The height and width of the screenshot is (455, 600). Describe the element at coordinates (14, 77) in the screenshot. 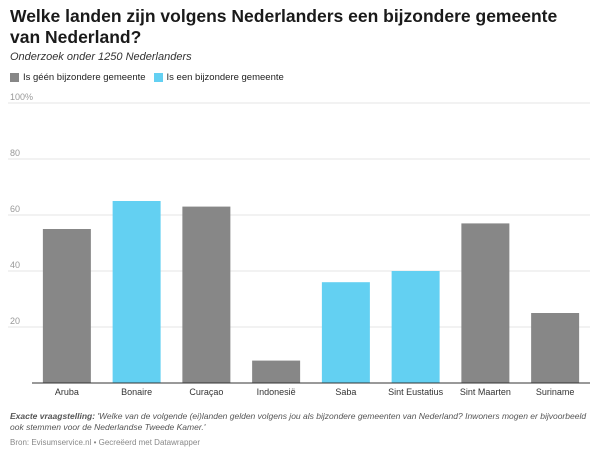

I see `legend-swatch-not-special` at that location.